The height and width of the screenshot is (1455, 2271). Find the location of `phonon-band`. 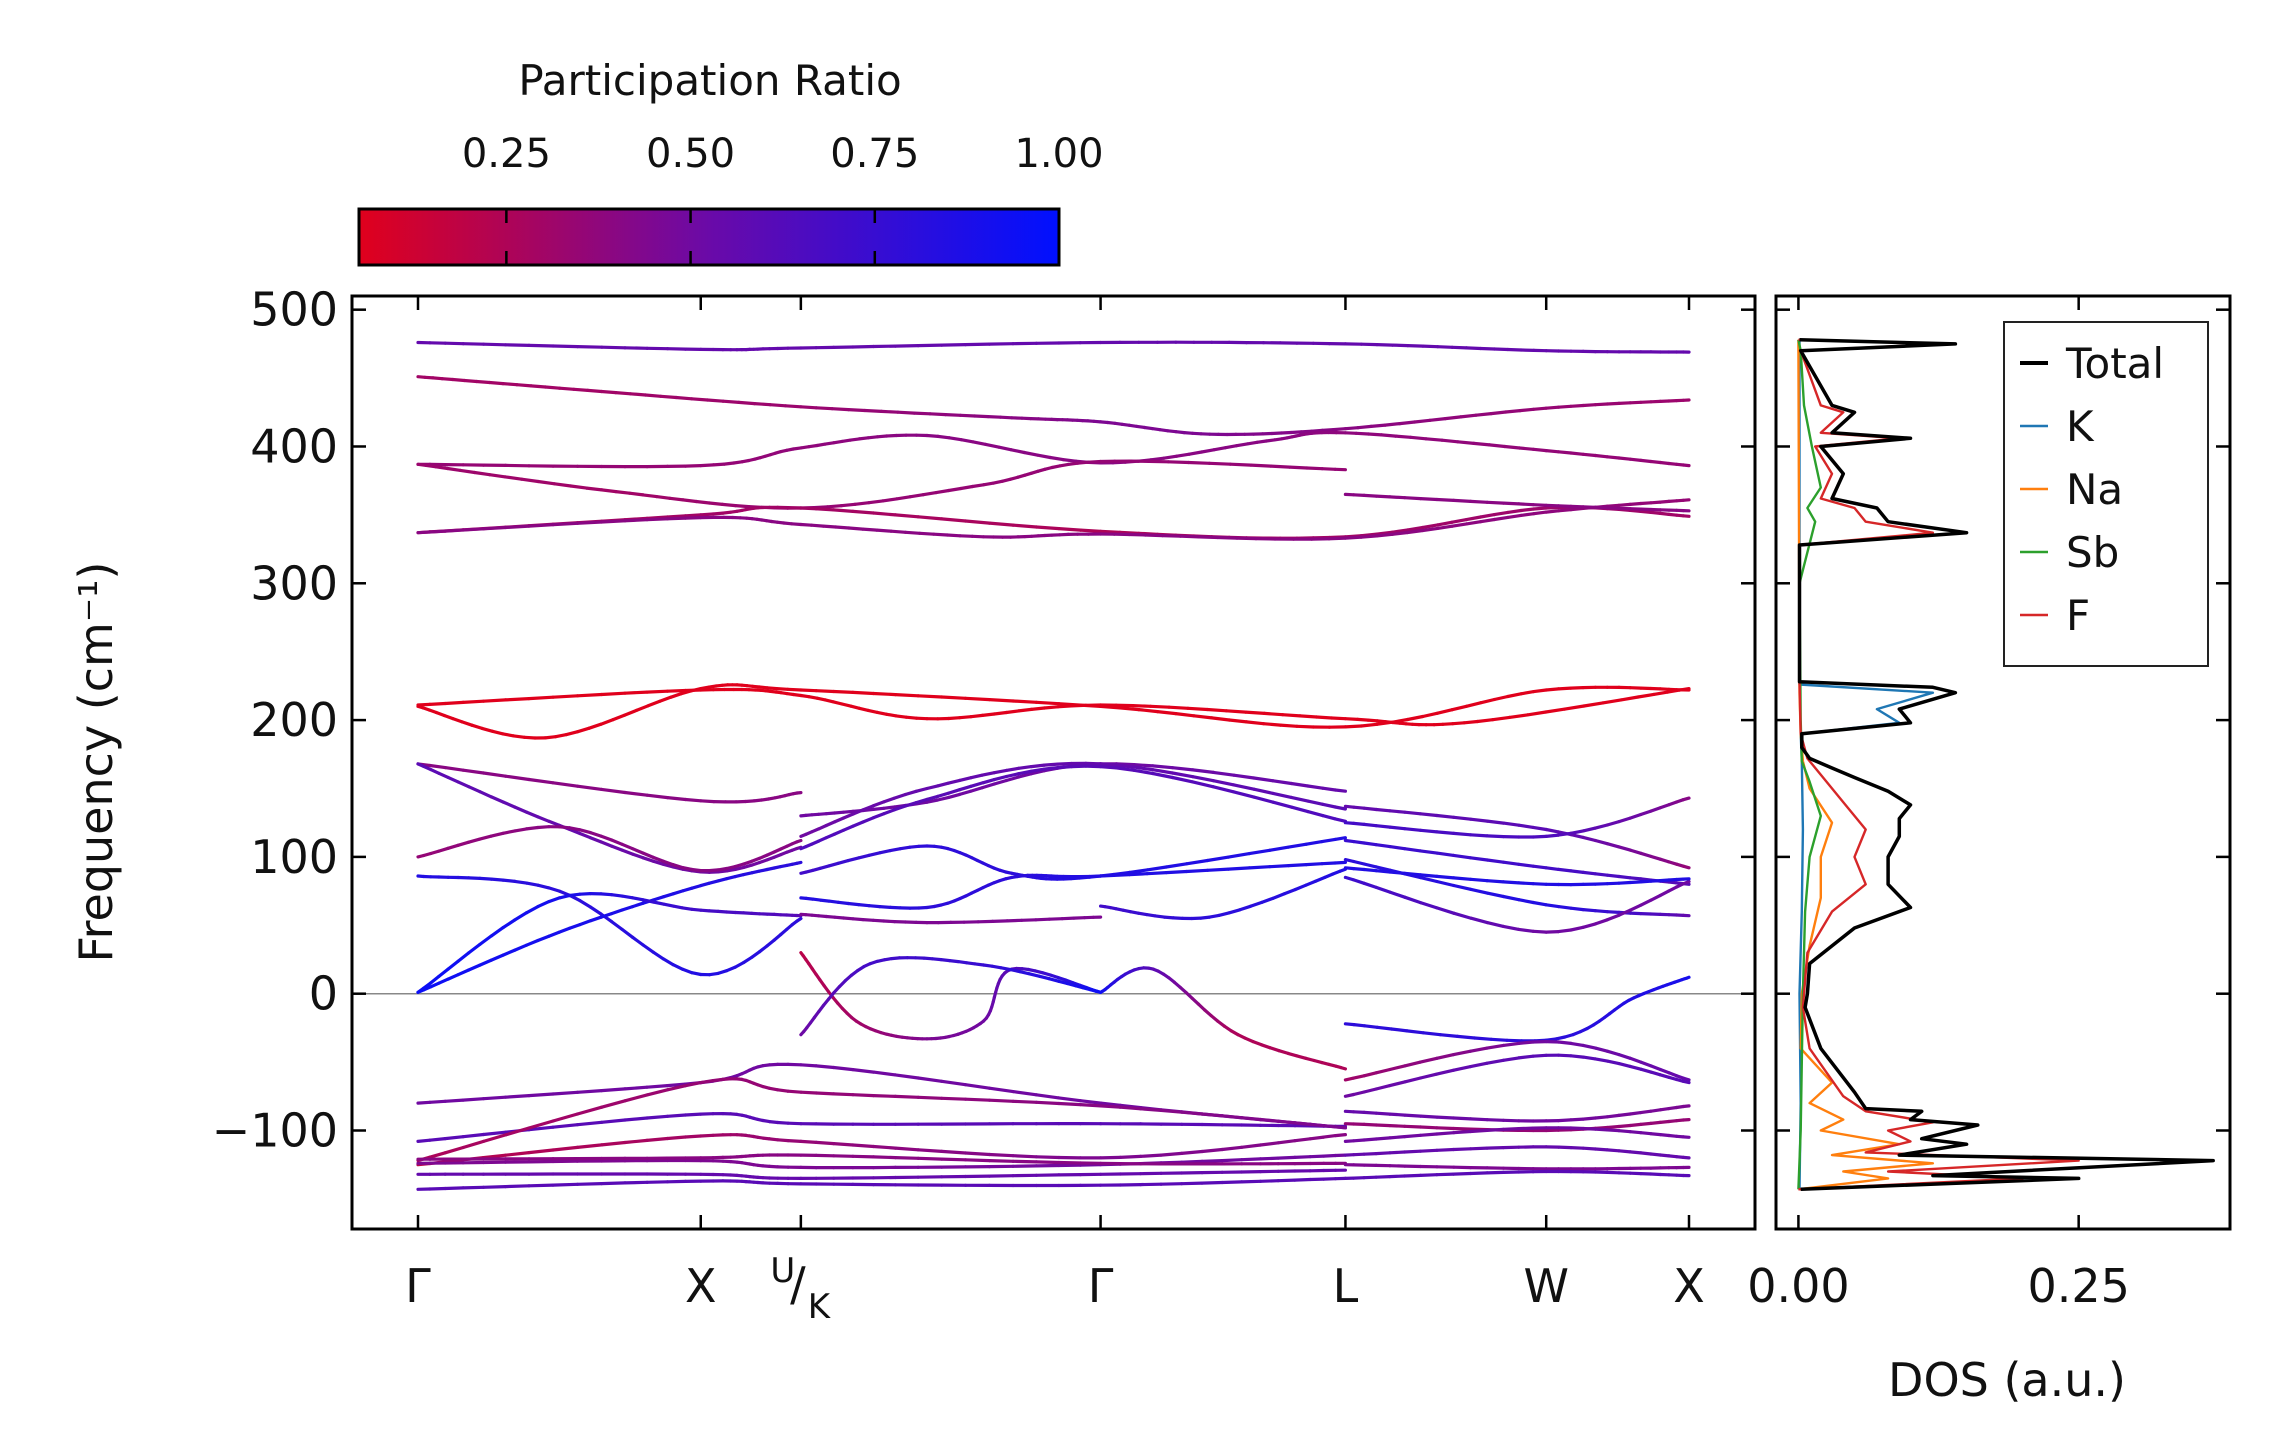

phonon-band is located at coordinates (882, 1127).